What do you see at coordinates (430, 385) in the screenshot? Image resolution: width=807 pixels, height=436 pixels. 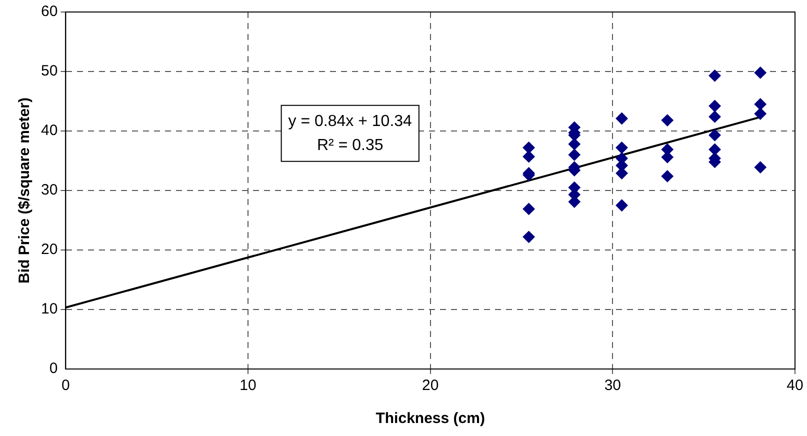 I see `x-tick-label: 20` at bounding box center [430, 385].